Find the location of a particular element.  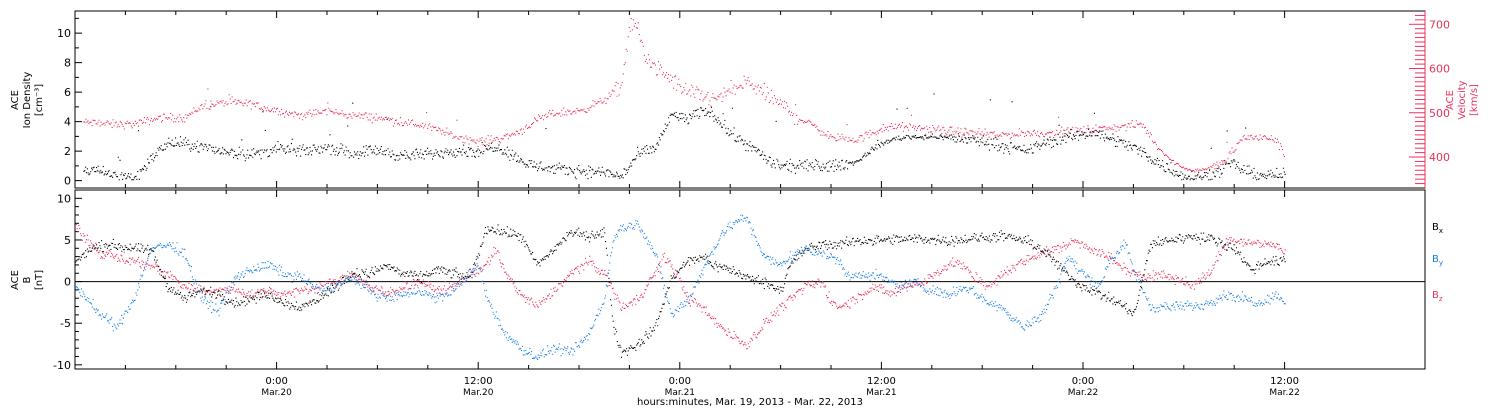

right-y-tick-label: 600 is located at coordinates (1439, 69).